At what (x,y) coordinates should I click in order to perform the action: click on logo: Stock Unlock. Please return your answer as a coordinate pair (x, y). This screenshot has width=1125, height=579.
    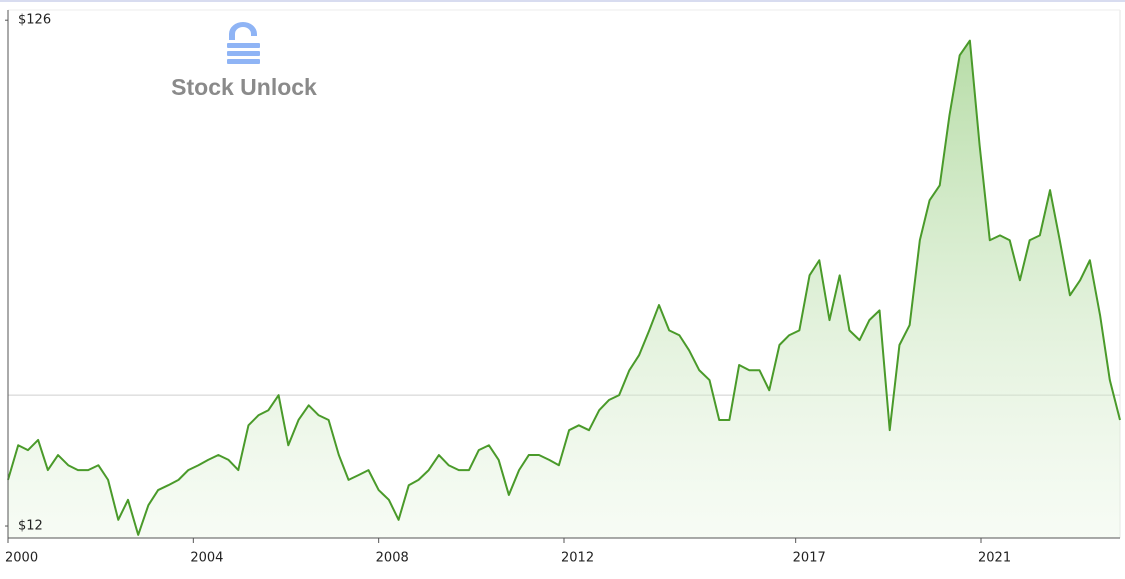
    Looking at the image, I should click on (244, 61).